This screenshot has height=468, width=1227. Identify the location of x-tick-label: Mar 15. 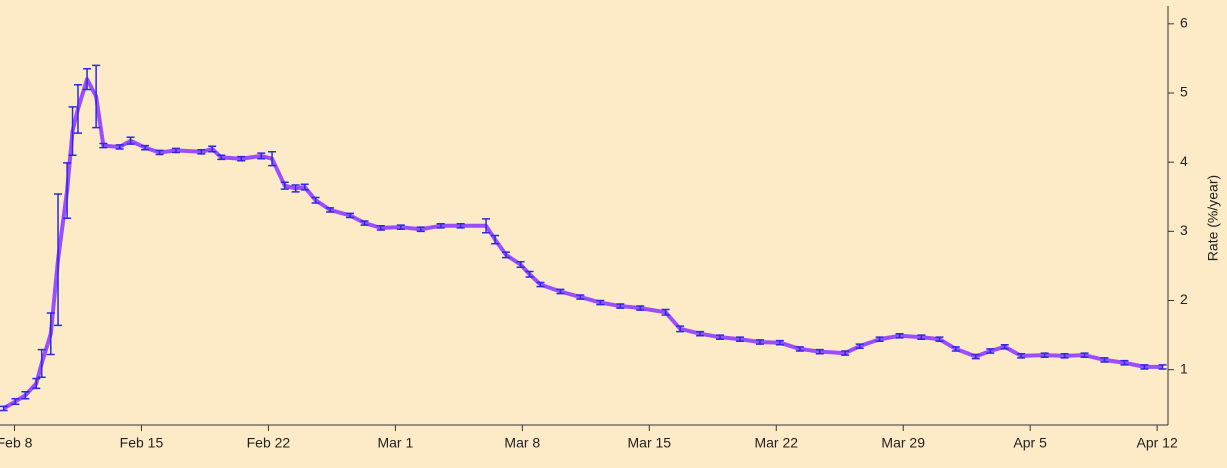
(650, 443).